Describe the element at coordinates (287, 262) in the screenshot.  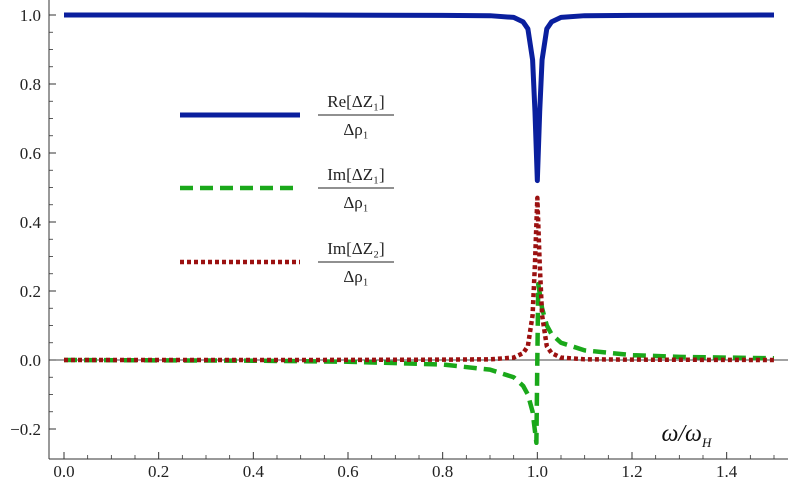
I see `legend-entry-3: Im[ΔZ₂] Δρ₁` at that location.